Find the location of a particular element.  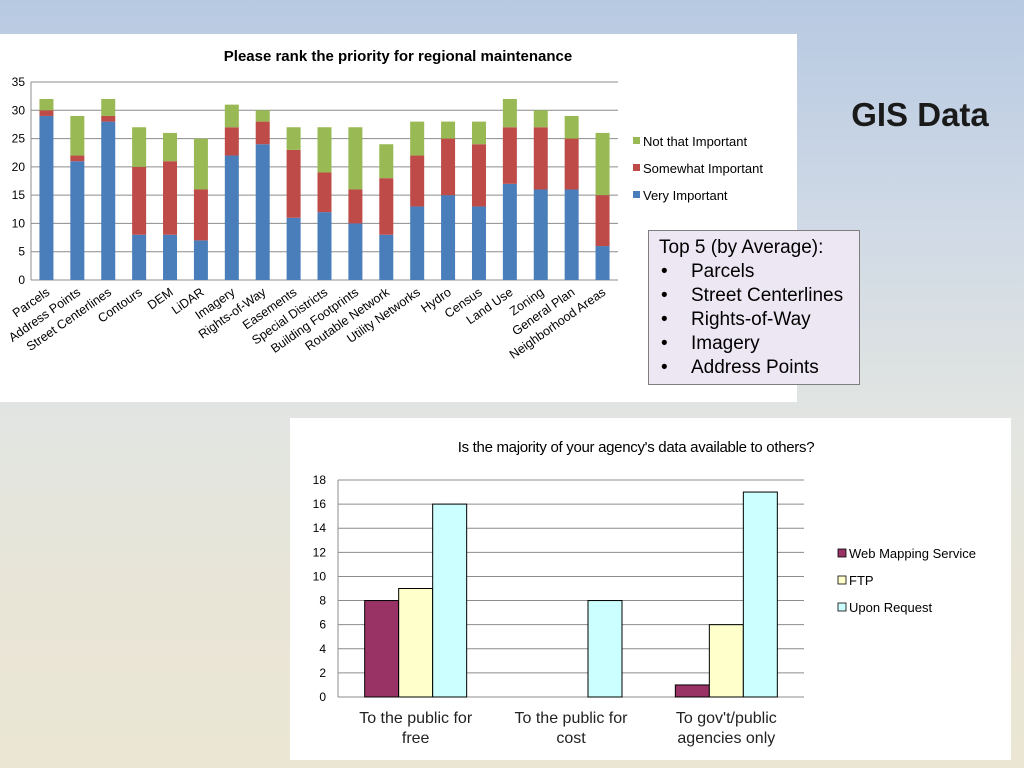

top5-item: Address Points is located at coordinates (754, 368).